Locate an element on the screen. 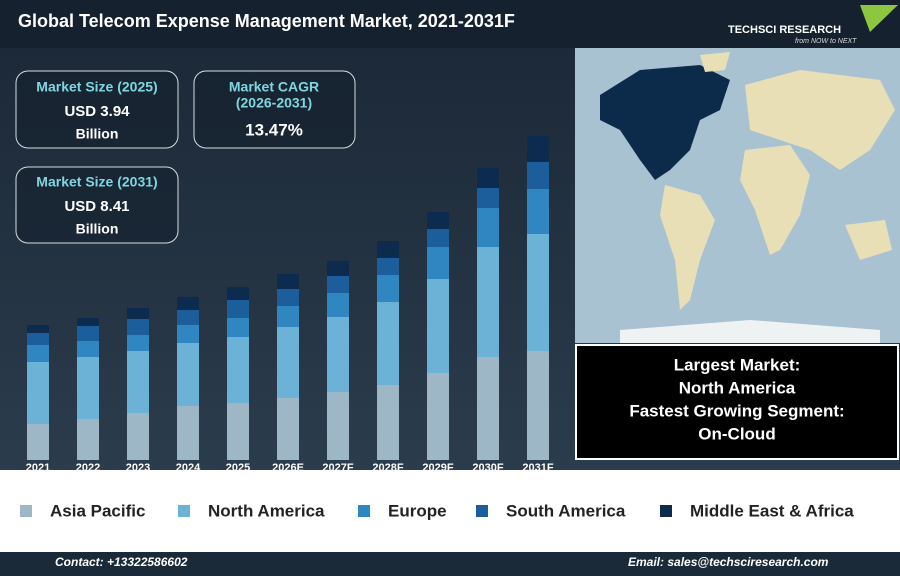 The width and height of the screenshot is (900, 576). stat-value: USD 3.94 is located at coordinates (97, 111).